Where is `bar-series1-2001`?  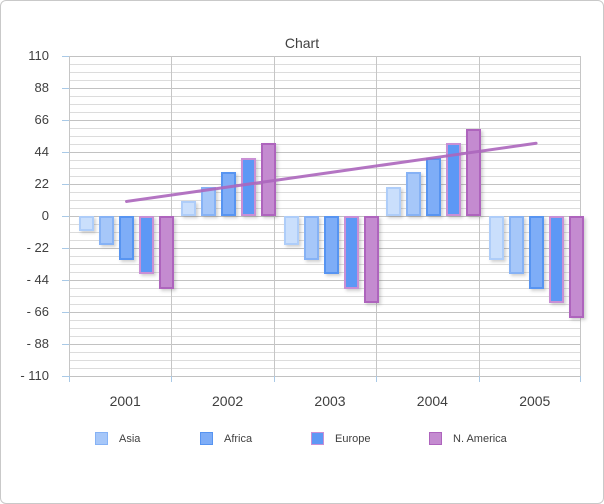
bar-series1-2001 is located at coordinates (86, 223).